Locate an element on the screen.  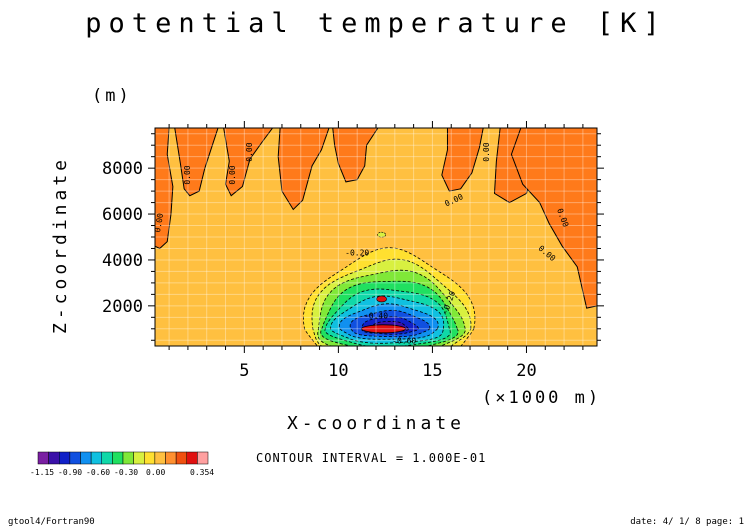
y-tick-label-6000: 6000 is located at coordinates (122, 215).